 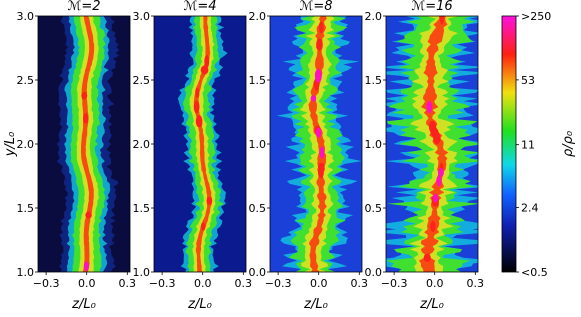 I want to click on y-axis-label: y/L₀, so click(x=10, y=144).